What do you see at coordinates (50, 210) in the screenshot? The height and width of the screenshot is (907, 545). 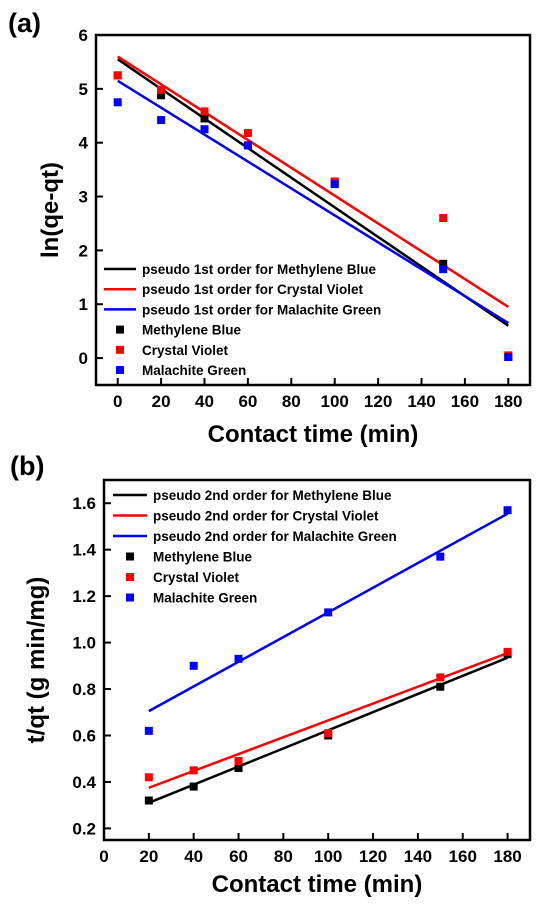 I see `y-axis-title: ln(qe-qt)` at bounding box center [50, 210].